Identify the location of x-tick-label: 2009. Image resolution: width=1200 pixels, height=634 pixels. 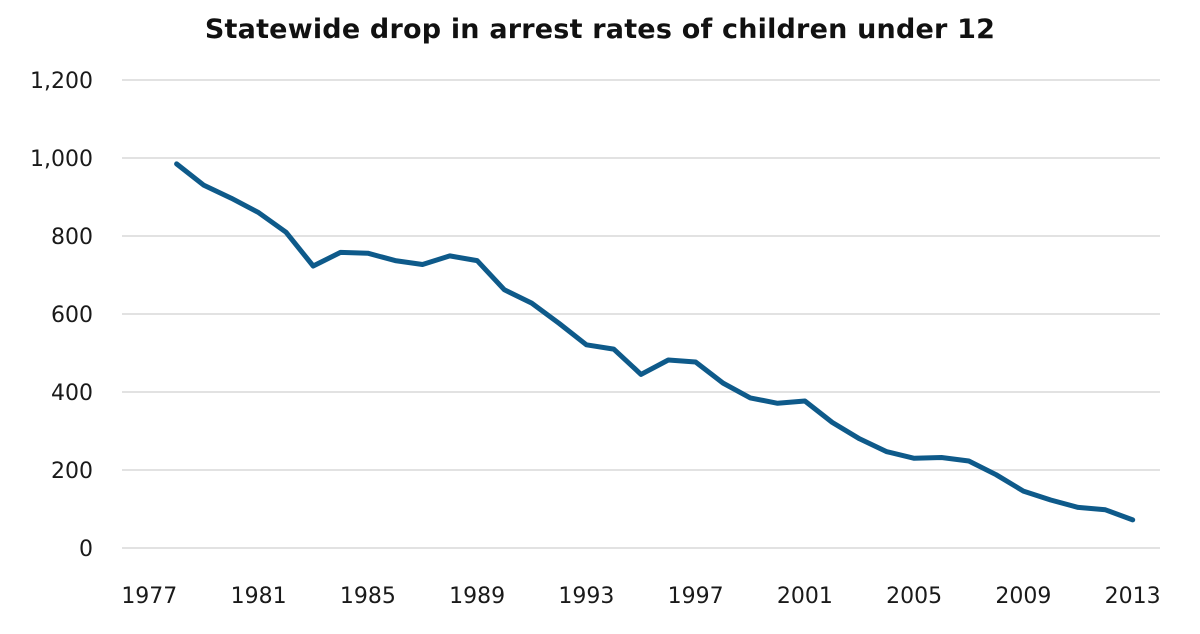
(1023, 596).